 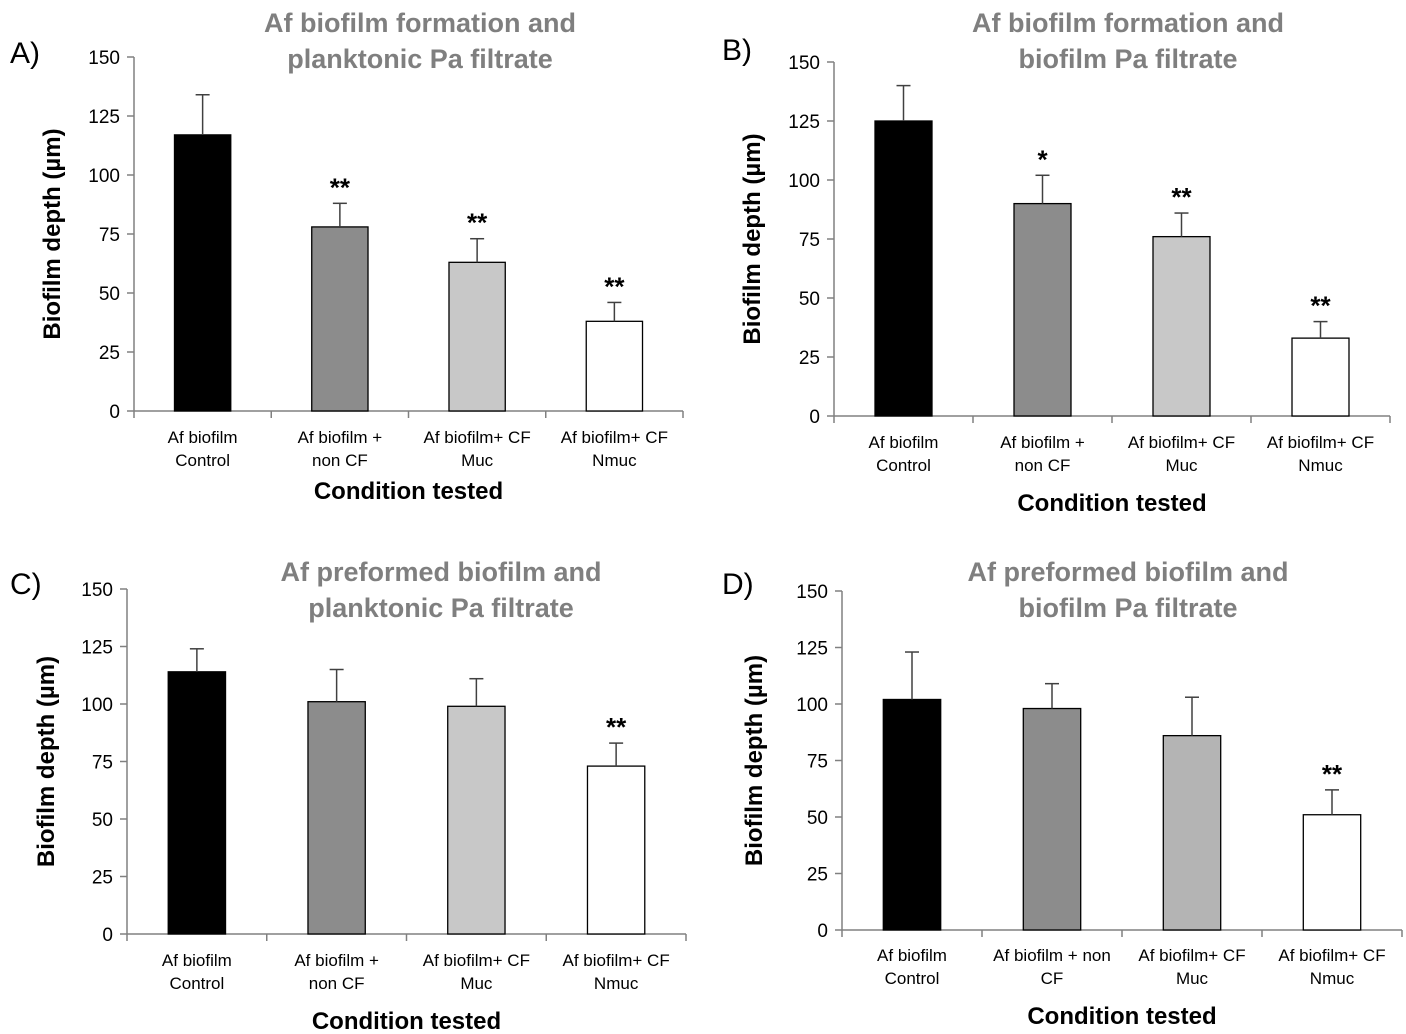 What do you see at coordinates (1052, 955) in the screenshot?
I see `x-tick-label: Af biofilm + non` at bounding box center [1052, 955].